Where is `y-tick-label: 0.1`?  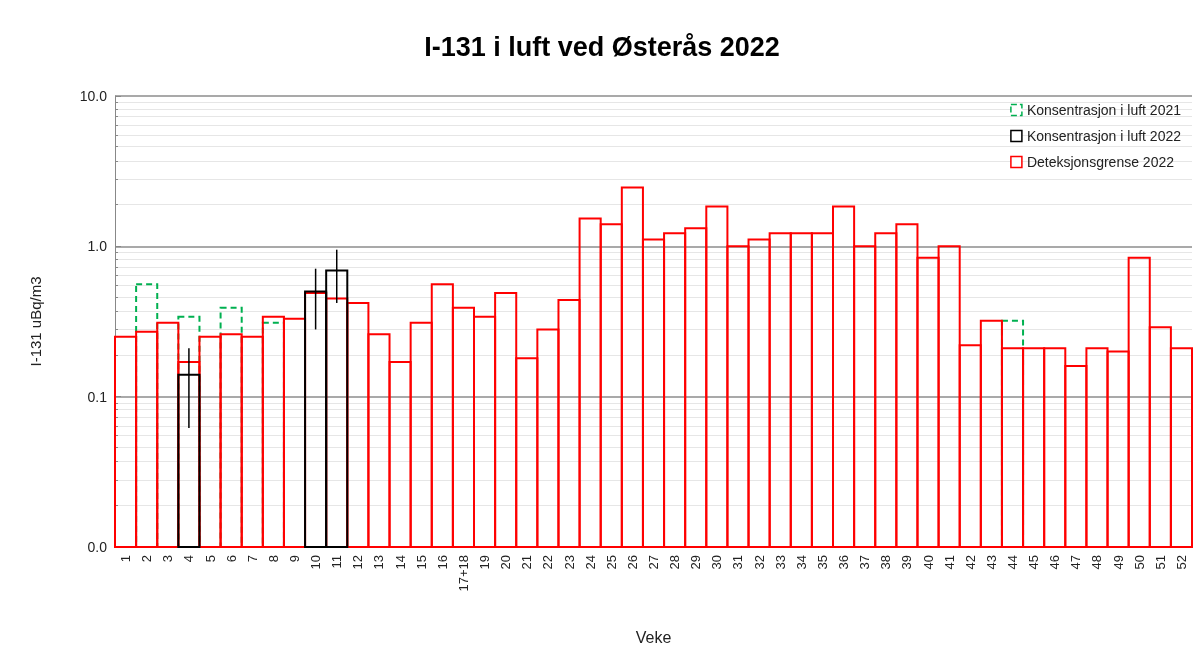 y-tick-label: 0.1 is located at coordinates (97, 396).